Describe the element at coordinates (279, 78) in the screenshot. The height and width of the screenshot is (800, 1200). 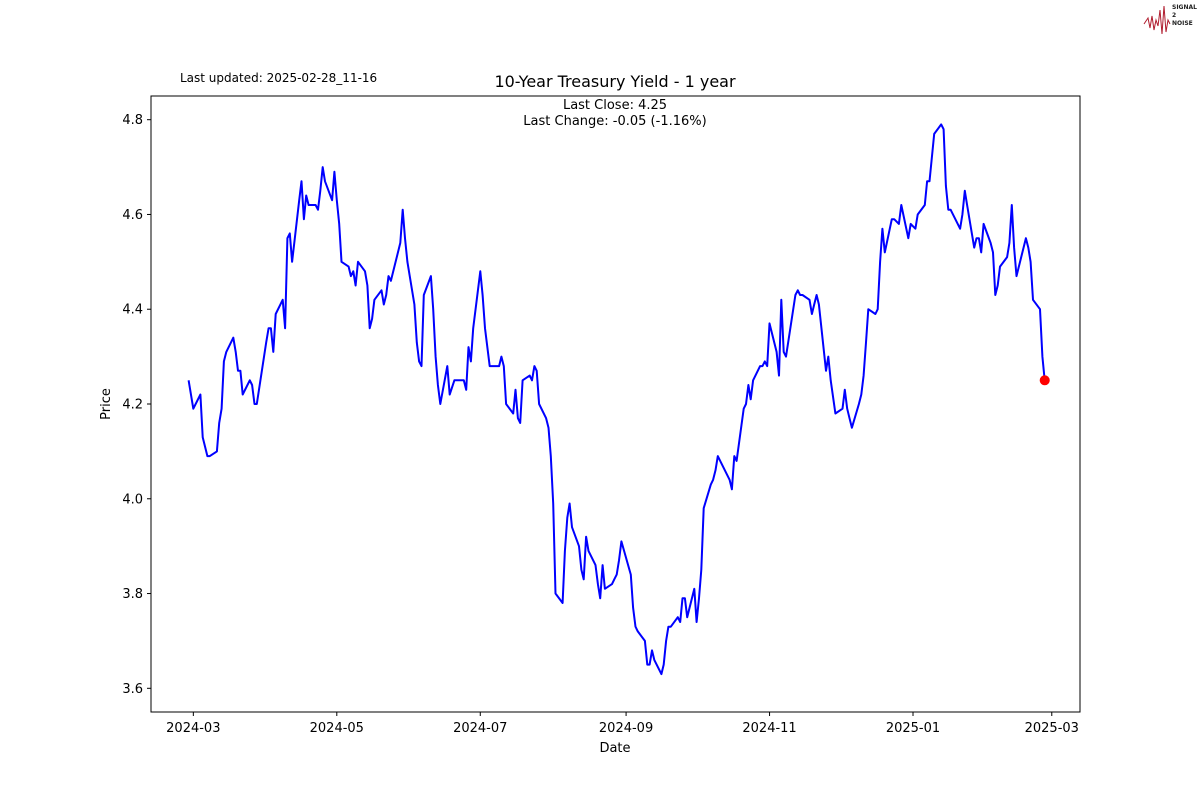
I see `last-updated: Last updated: 2025-02-28_11-16` at that location.